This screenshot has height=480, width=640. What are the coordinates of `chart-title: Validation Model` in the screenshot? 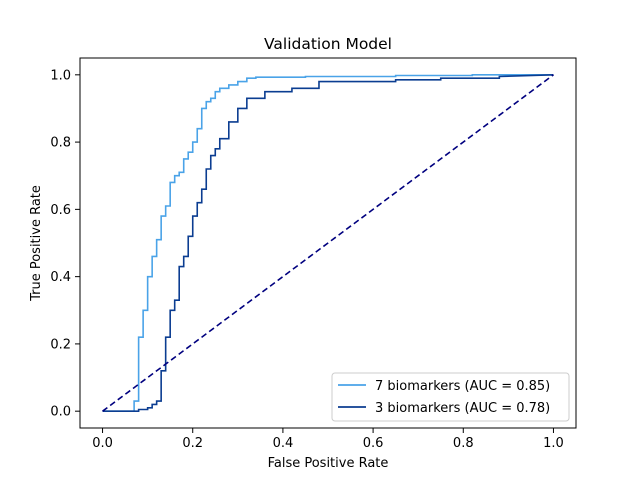 It's located at (328, 44).